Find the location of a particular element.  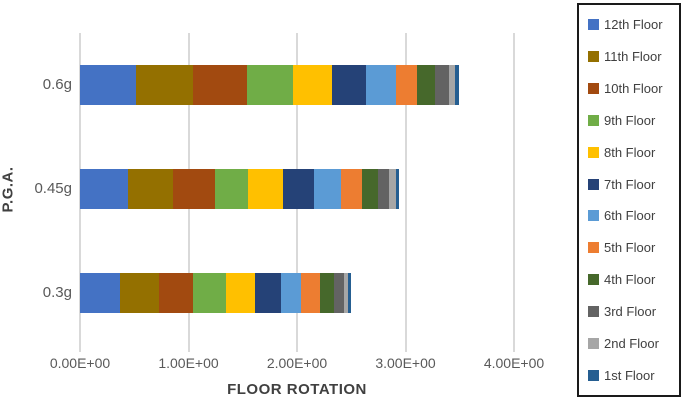

legend-label: 11th Floor is located at coordinates (633, 57).